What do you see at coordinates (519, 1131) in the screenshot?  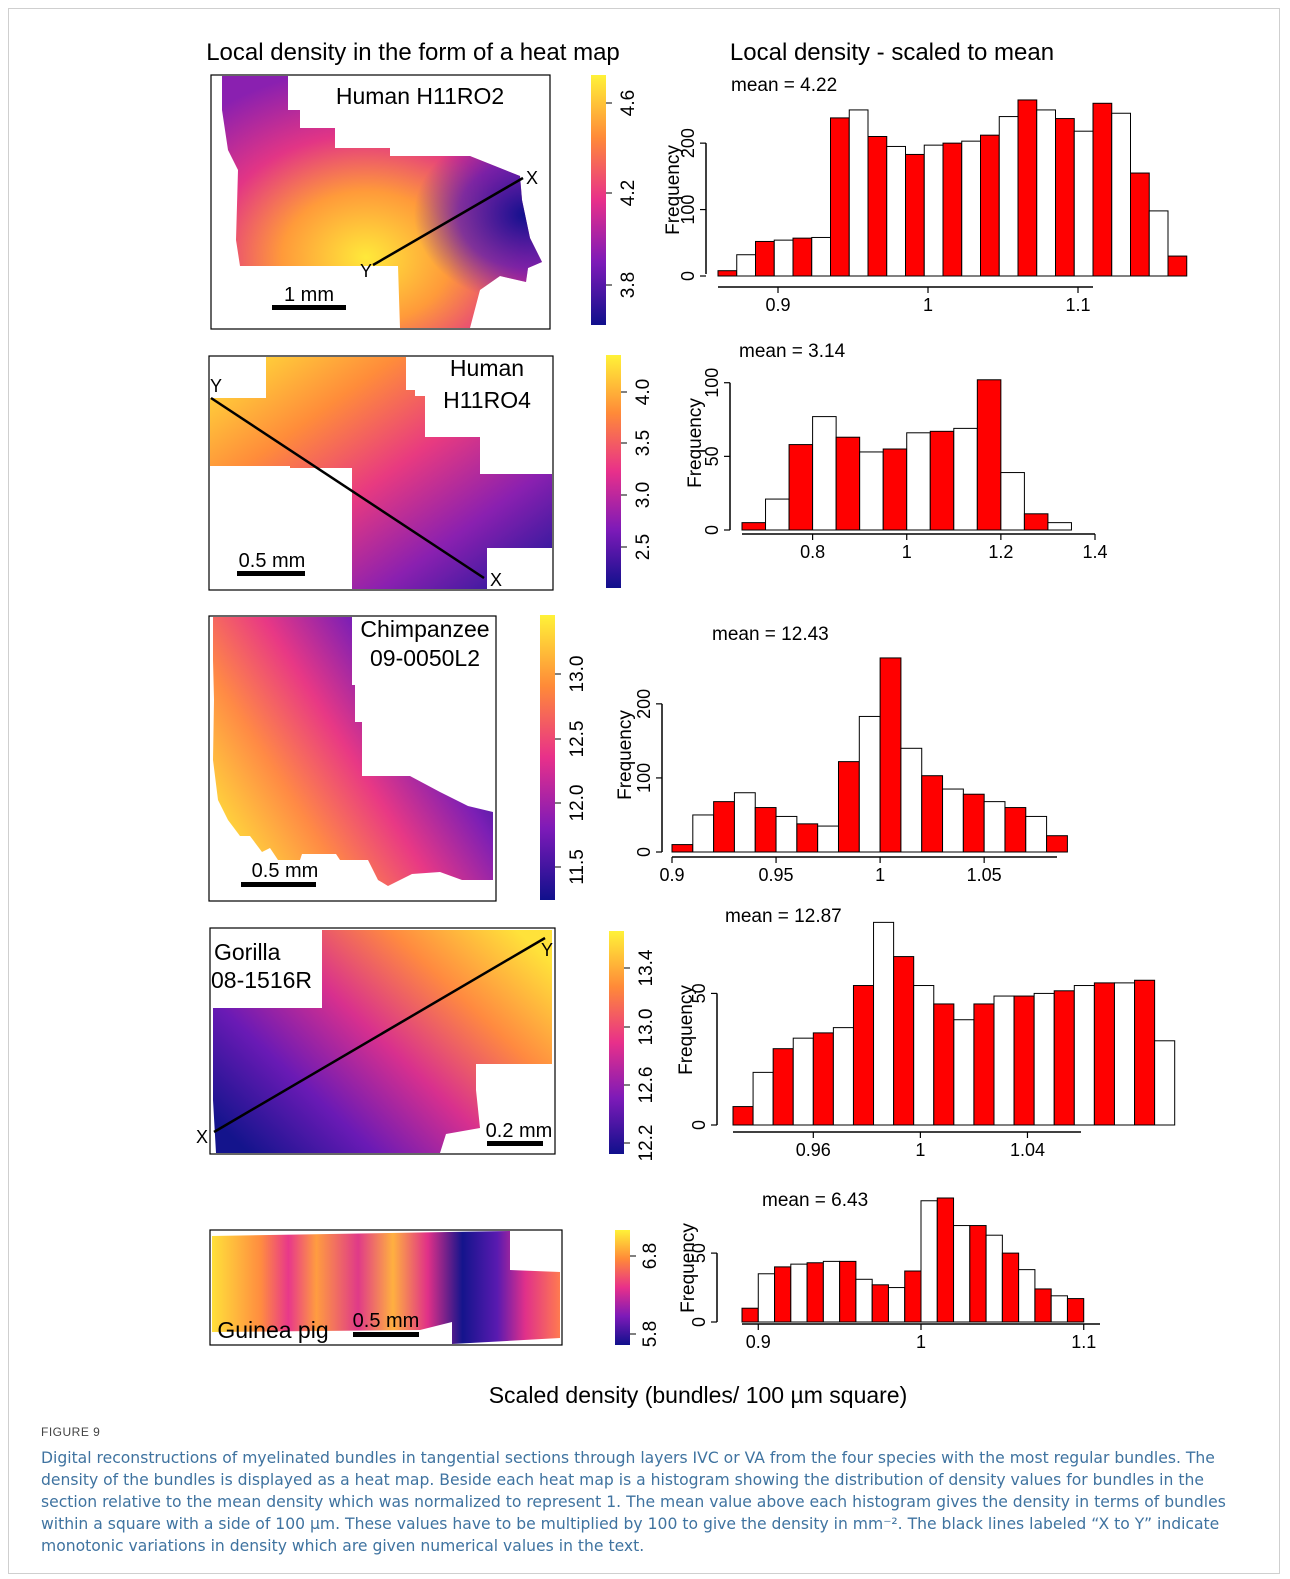 I see `scale-bar-label: 0.2 mm` at bounding box center [519, 1131].